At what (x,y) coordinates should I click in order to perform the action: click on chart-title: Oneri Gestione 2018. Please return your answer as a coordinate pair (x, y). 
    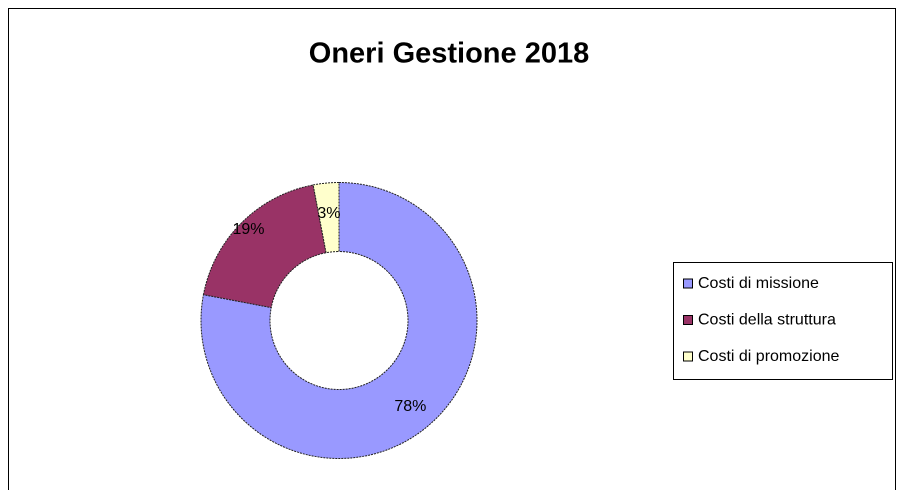
    Looking at the image, I should click on (449, 54).